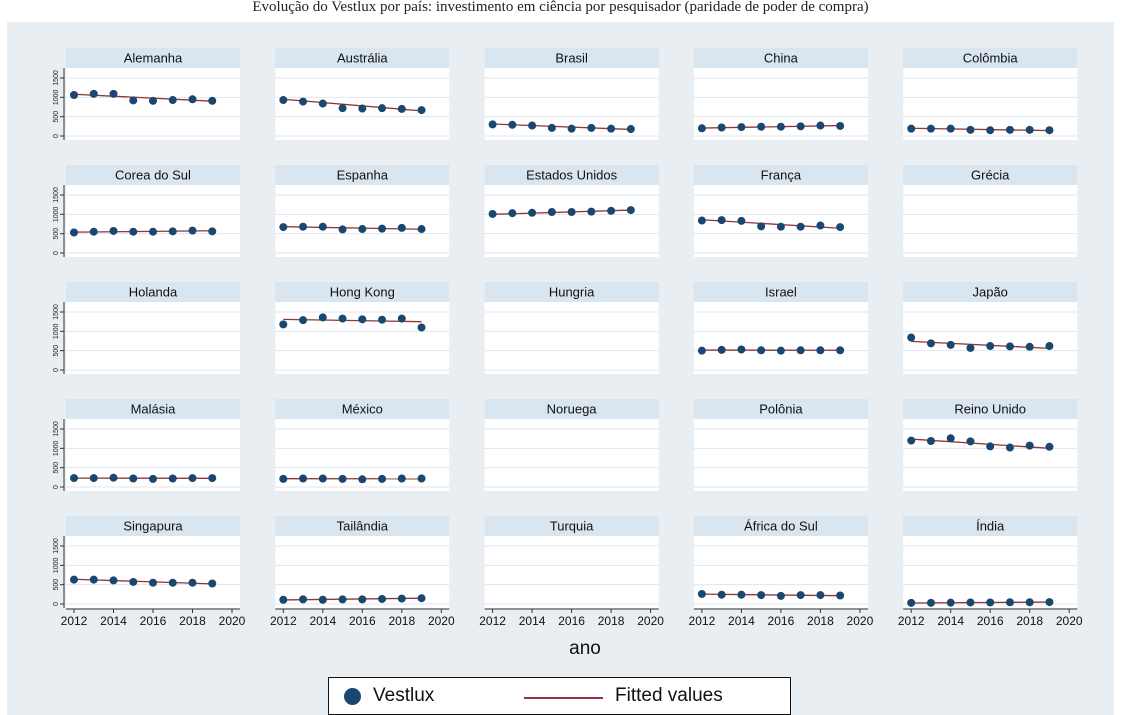  I want to click on x-axis-title: ano, so click(585, 648).